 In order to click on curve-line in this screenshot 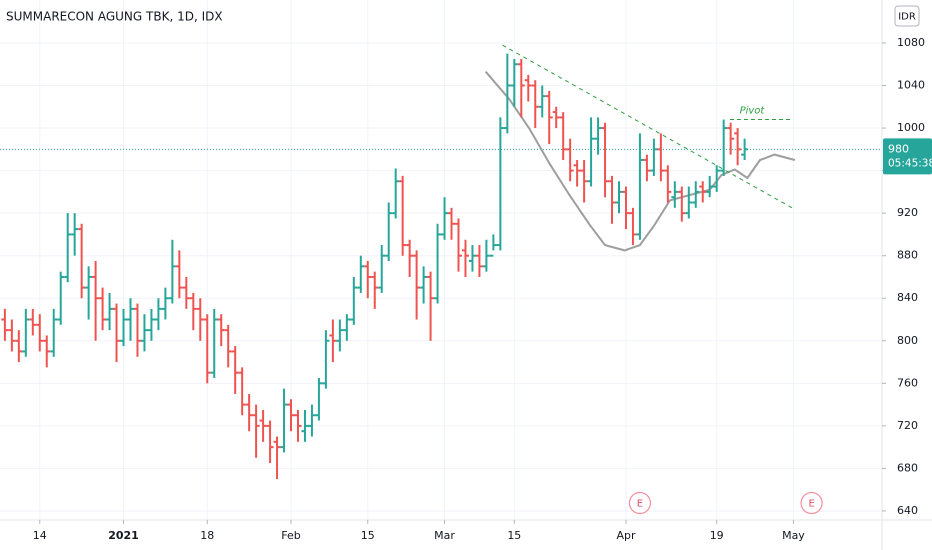, I will do `click(640, 161)`.